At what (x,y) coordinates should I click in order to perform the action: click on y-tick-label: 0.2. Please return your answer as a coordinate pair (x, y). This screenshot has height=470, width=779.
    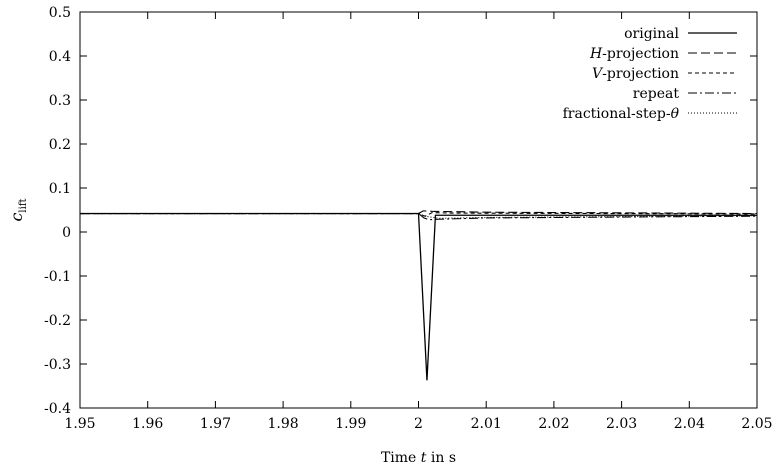
    Looking at the image, I should click on (60, 145).